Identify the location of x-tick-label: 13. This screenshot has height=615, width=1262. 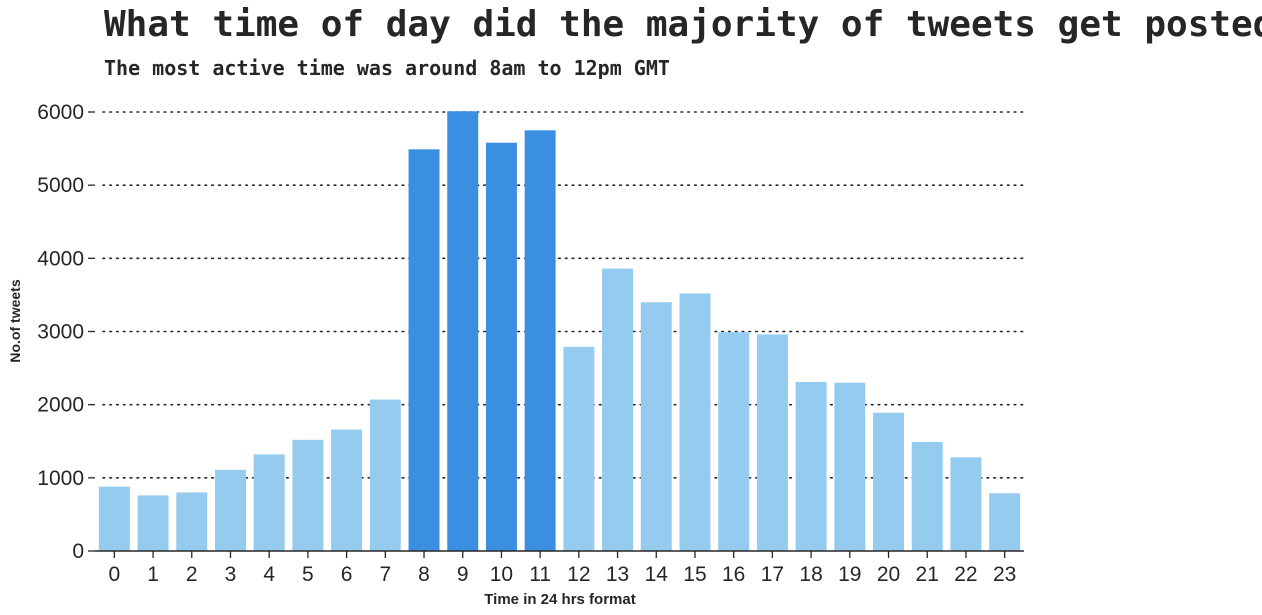
(617, 574).